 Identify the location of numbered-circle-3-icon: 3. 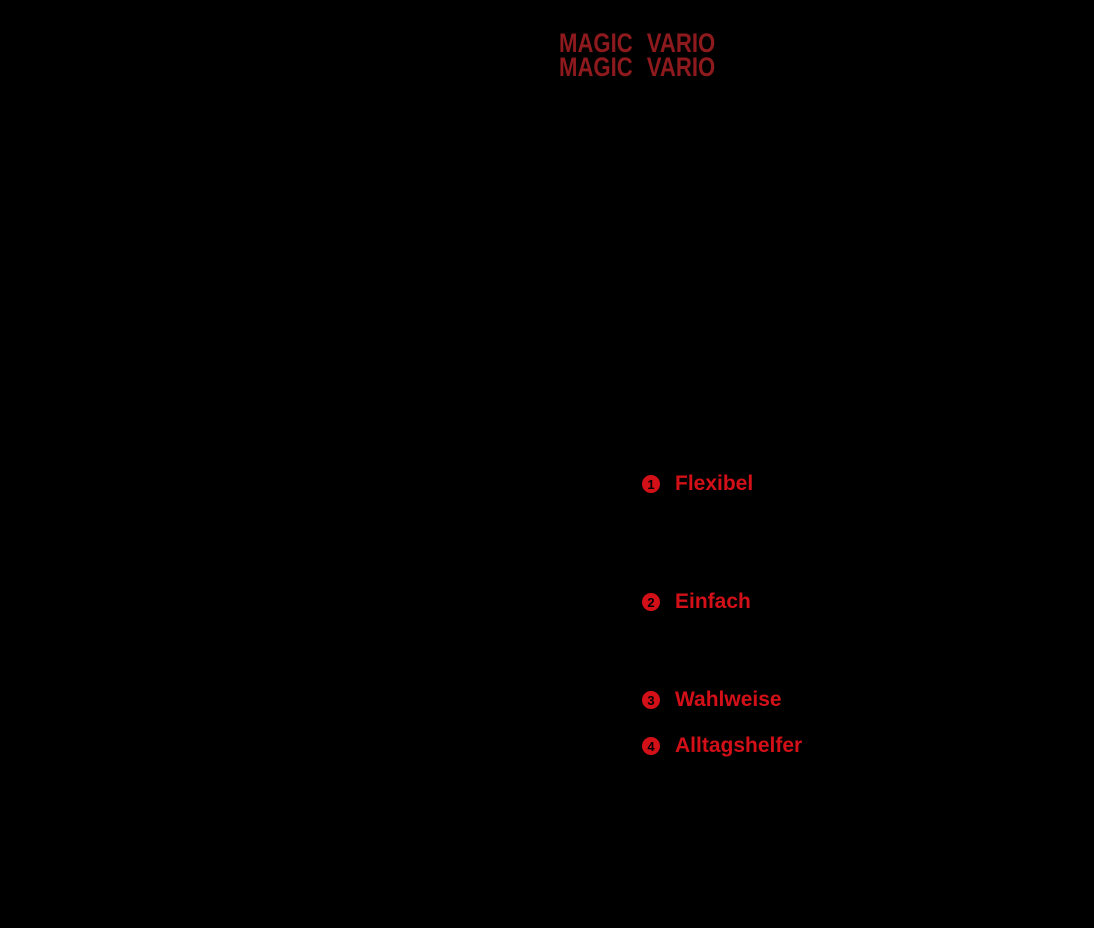
(651, 700).